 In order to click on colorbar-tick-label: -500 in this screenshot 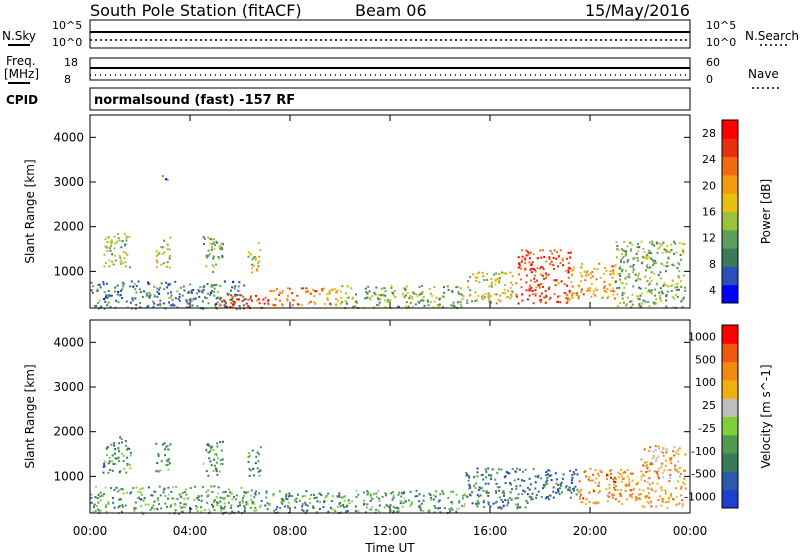, I will do `click(703, 474)`.